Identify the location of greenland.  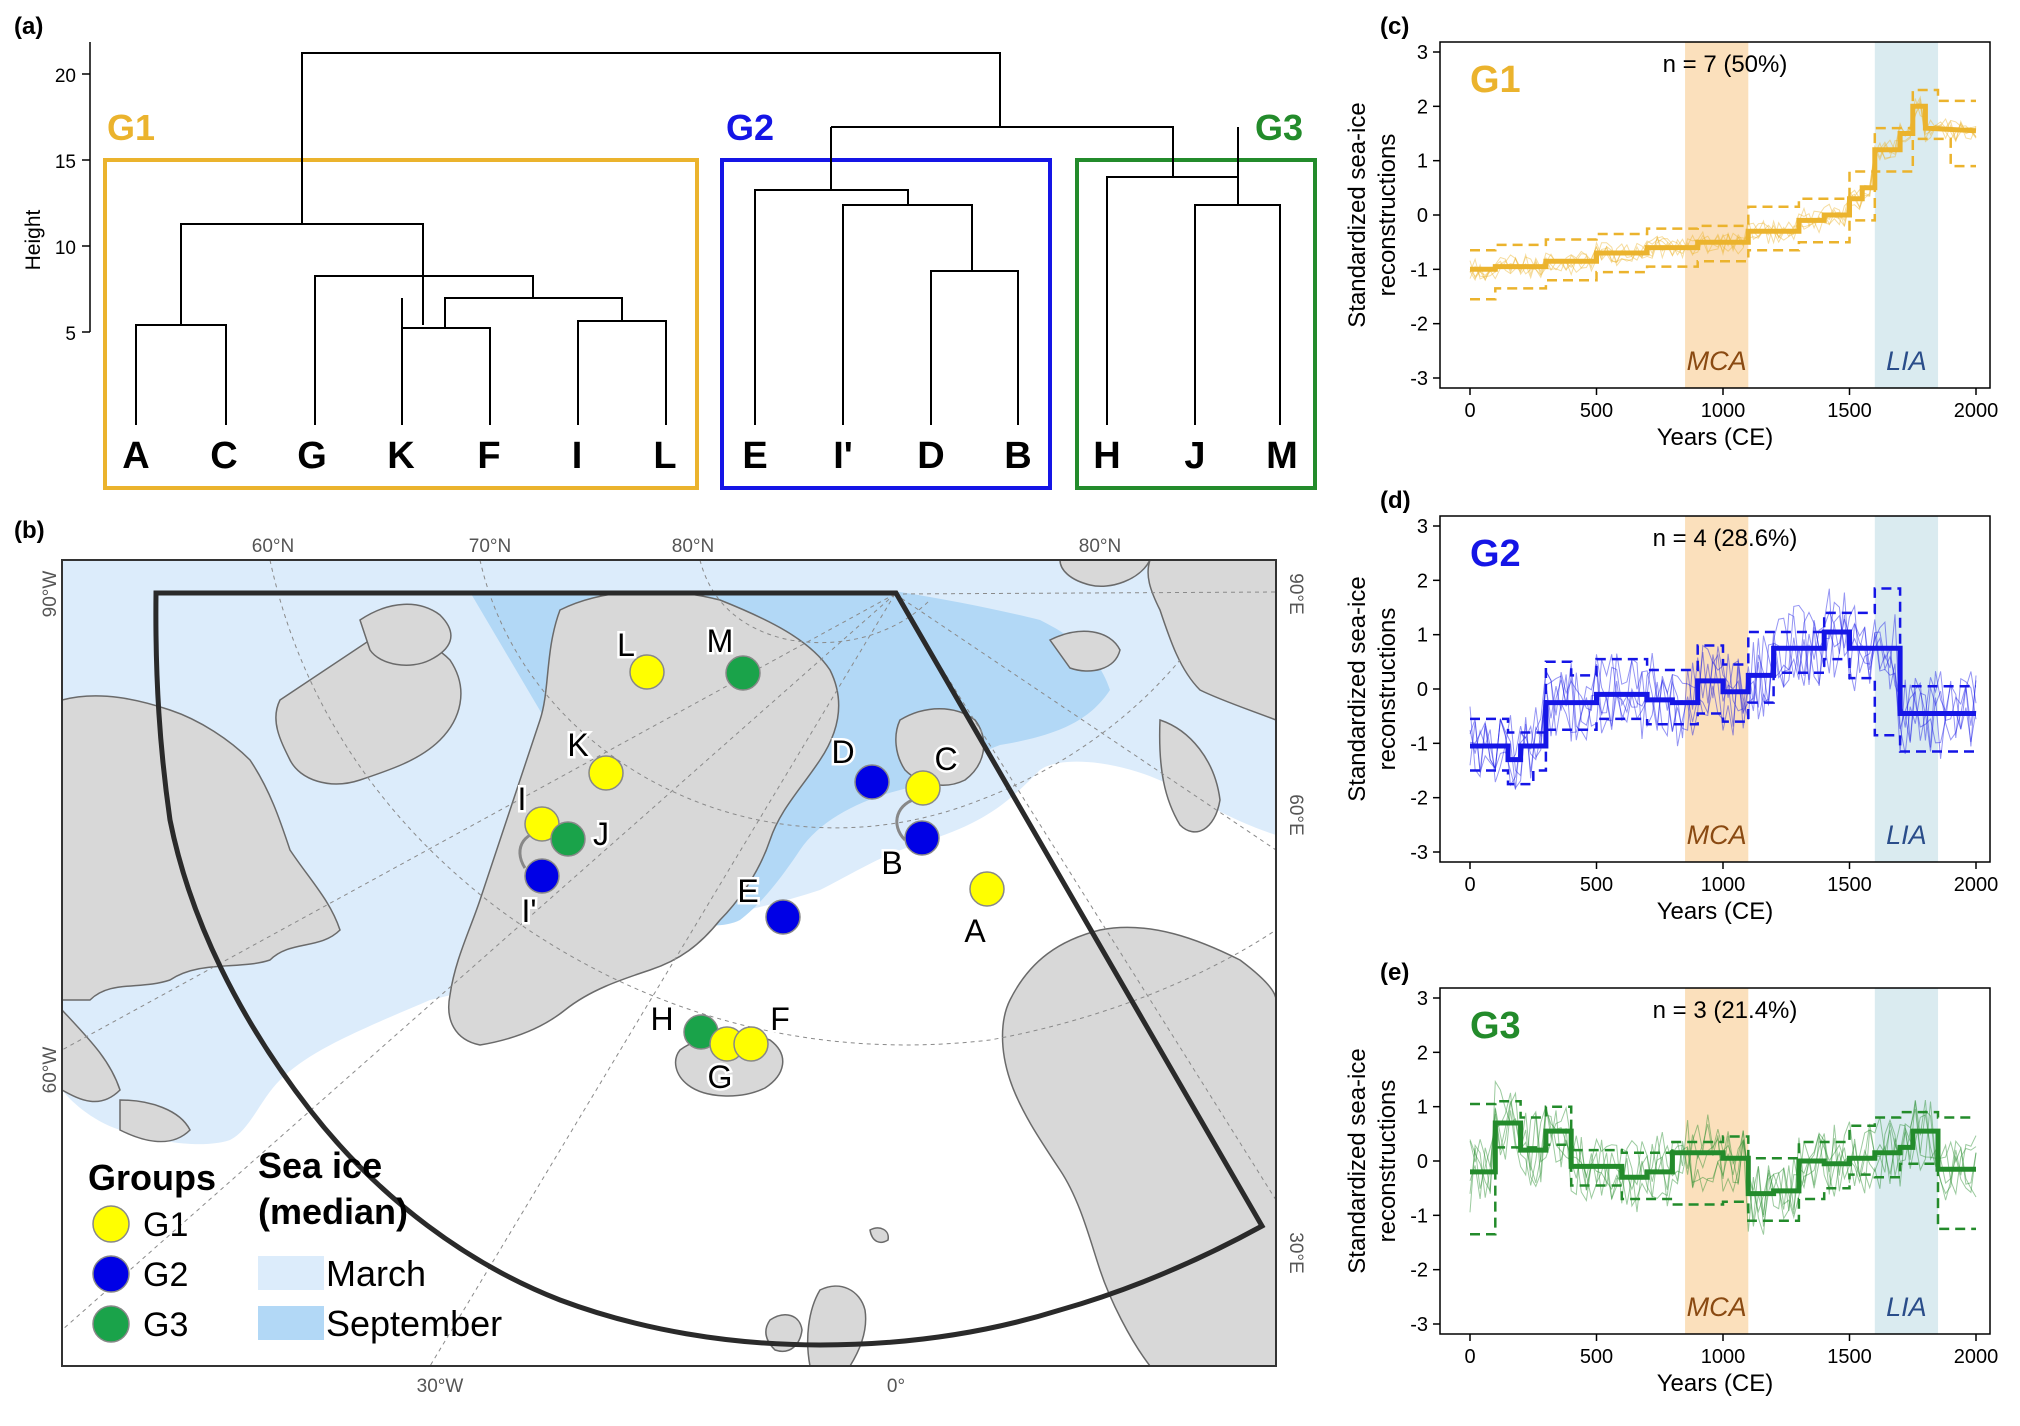
(644, 818).